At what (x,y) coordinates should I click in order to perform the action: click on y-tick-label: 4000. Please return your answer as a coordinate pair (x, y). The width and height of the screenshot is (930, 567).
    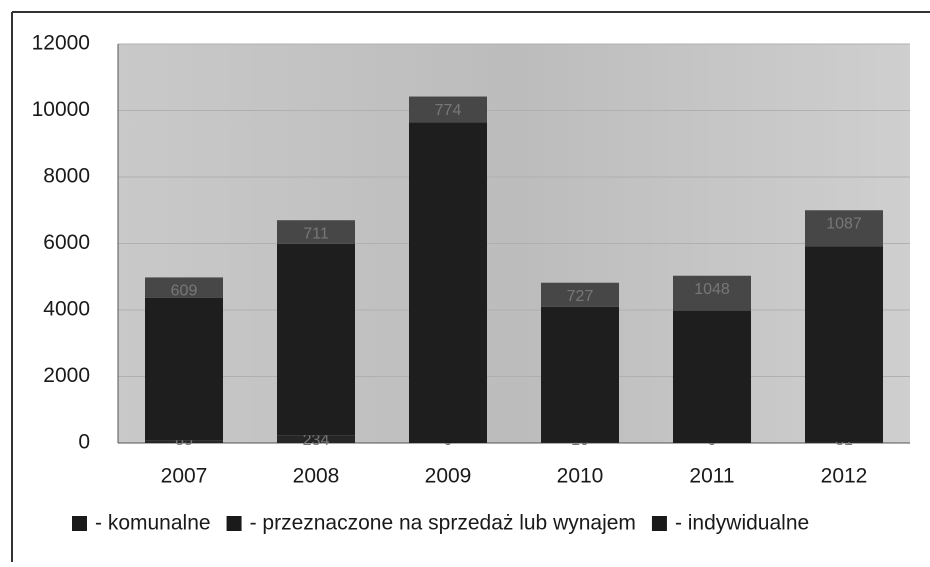
    Looking at the image, I should click on (66, 309).